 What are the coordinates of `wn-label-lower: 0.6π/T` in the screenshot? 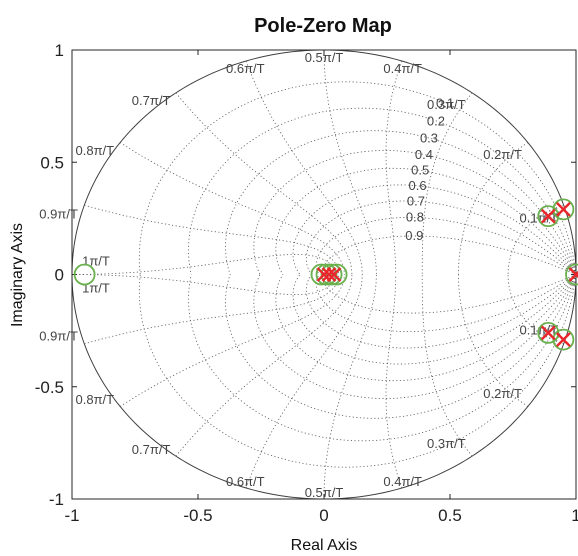 It's located at (245, 481).